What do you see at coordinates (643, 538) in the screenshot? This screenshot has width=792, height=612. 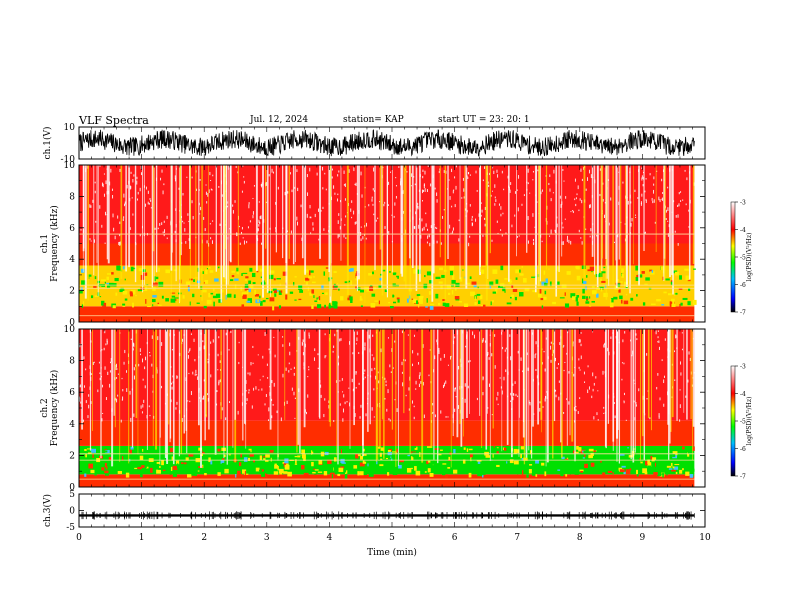 I see `x-tick-label: 9` at bounding box center [643, 538].